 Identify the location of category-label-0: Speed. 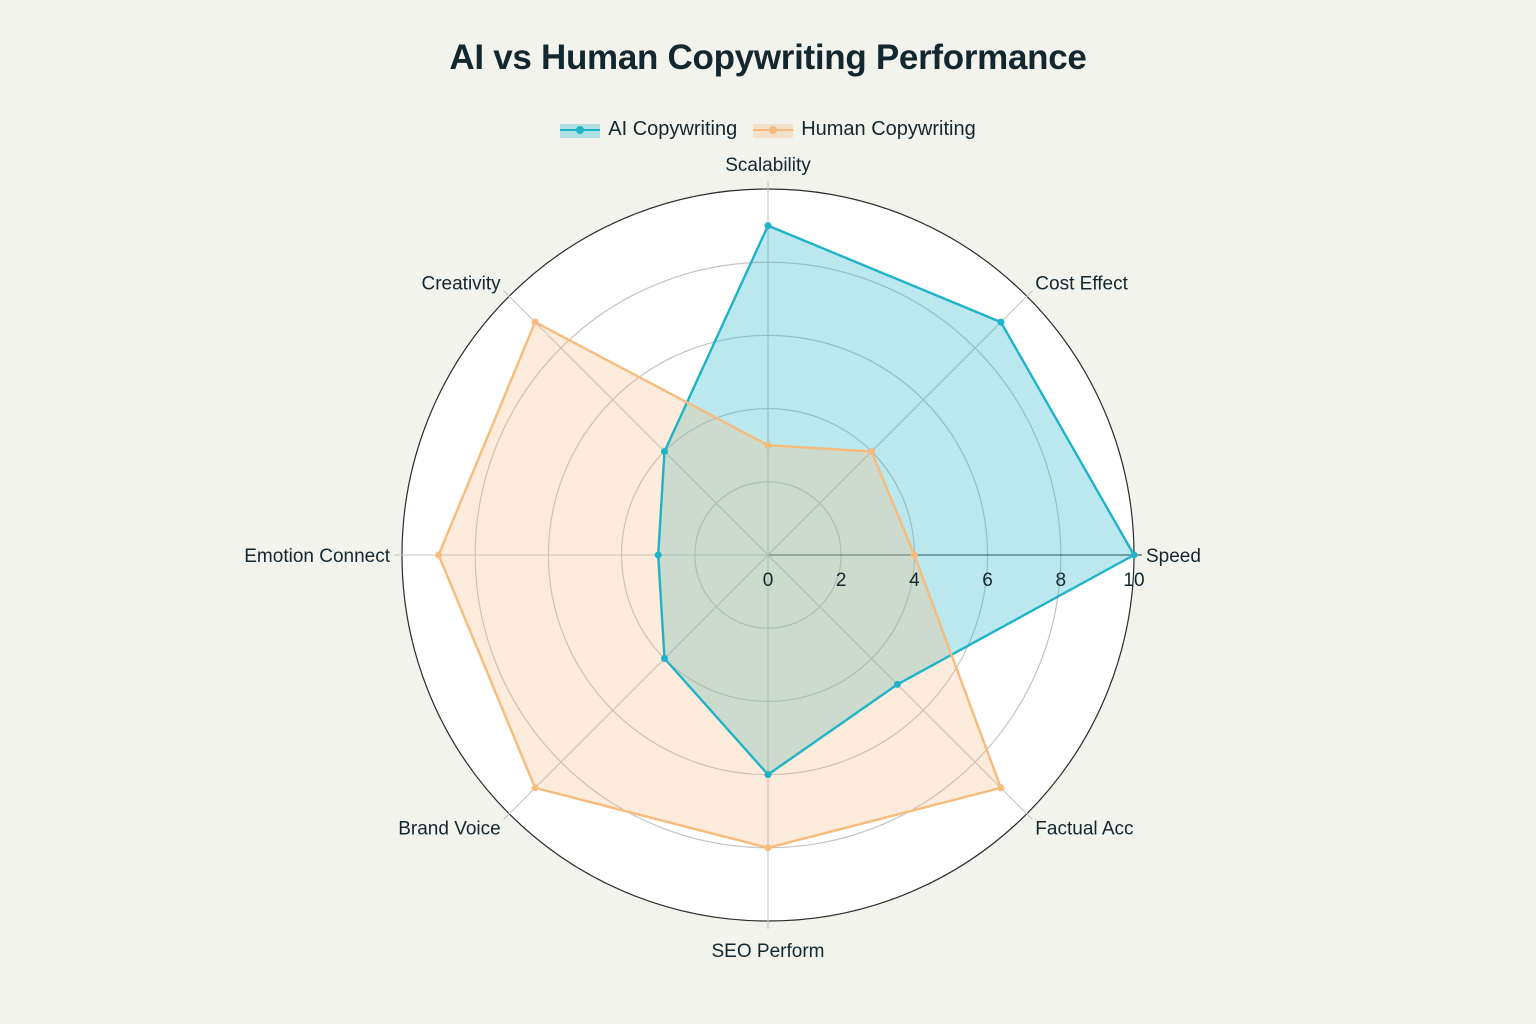
(1173, 556).